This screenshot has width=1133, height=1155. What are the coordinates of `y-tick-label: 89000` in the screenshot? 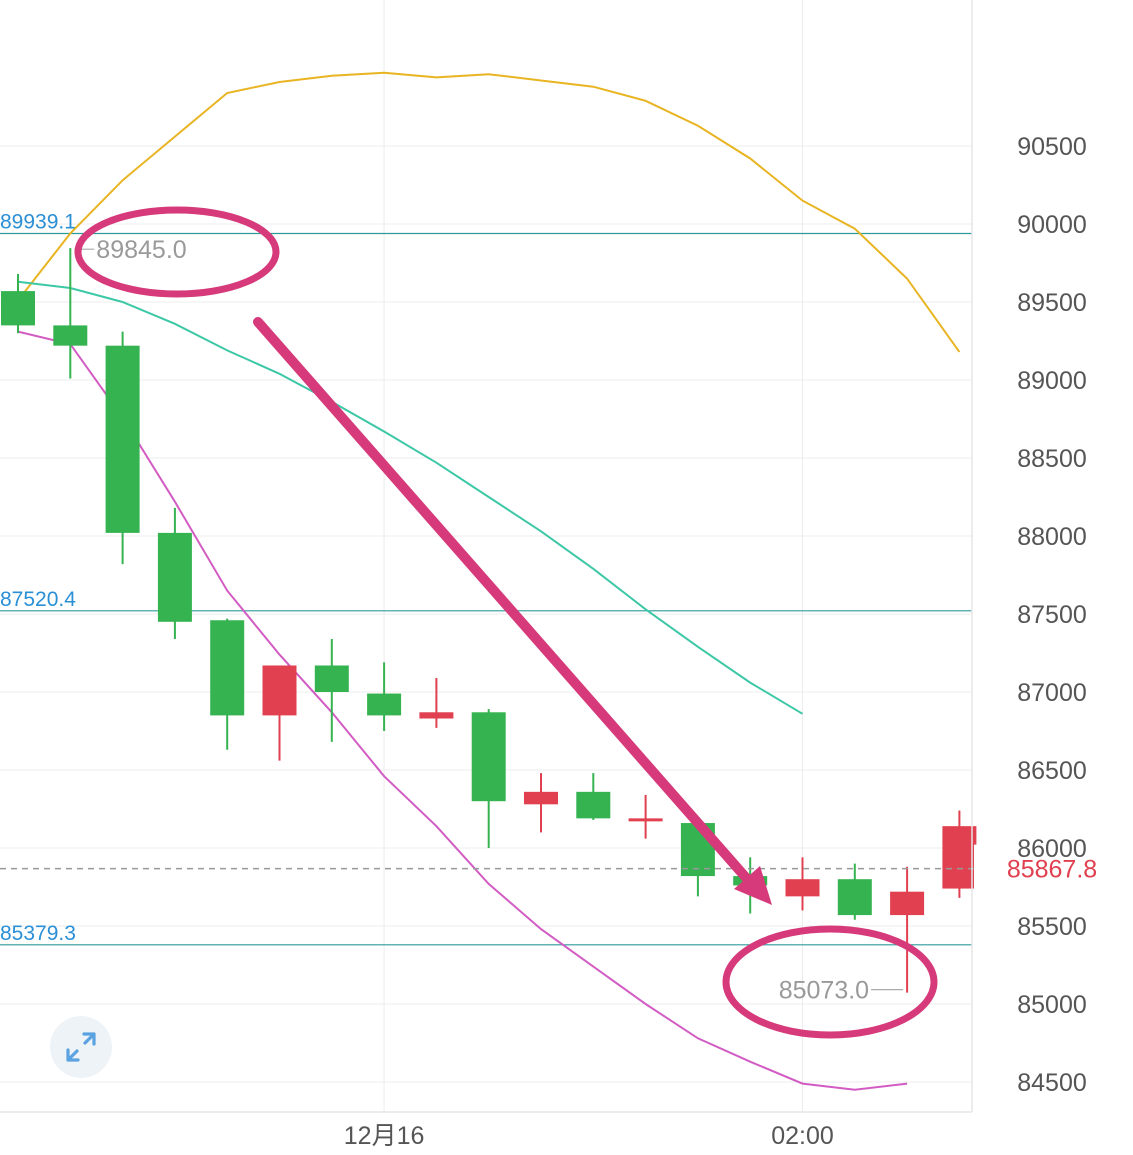 It's located at (1052, 381).